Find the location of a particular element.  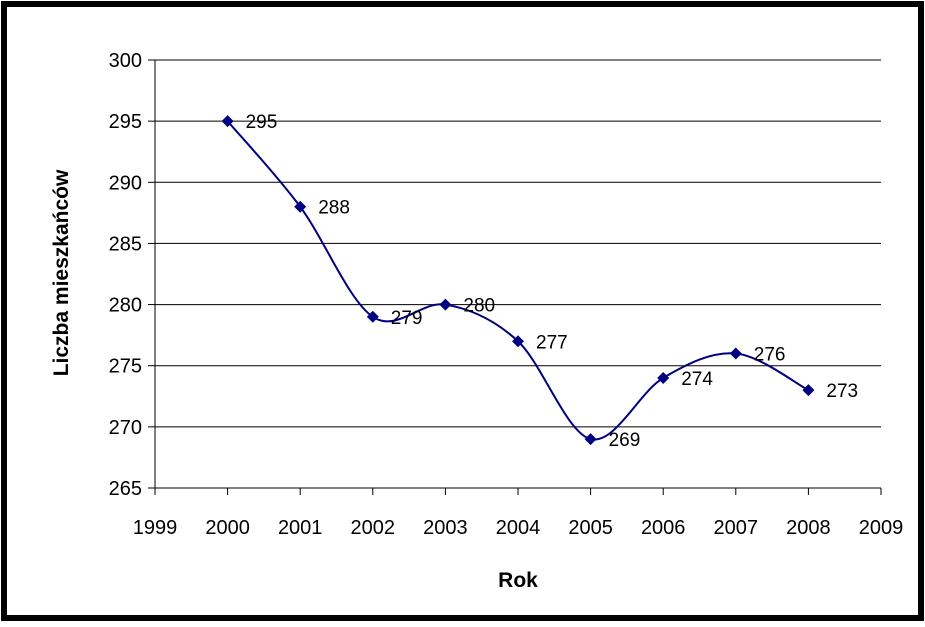

data-label: 288 is located at coordinates (334, 208).